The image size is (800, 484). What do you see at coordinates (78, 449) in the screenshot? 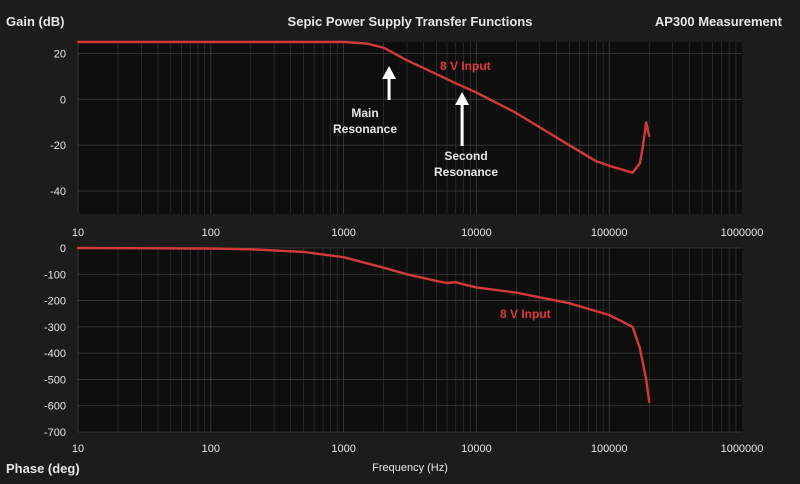
I see `phase-x-tick-label: 10` at bounding box center [78, 449].